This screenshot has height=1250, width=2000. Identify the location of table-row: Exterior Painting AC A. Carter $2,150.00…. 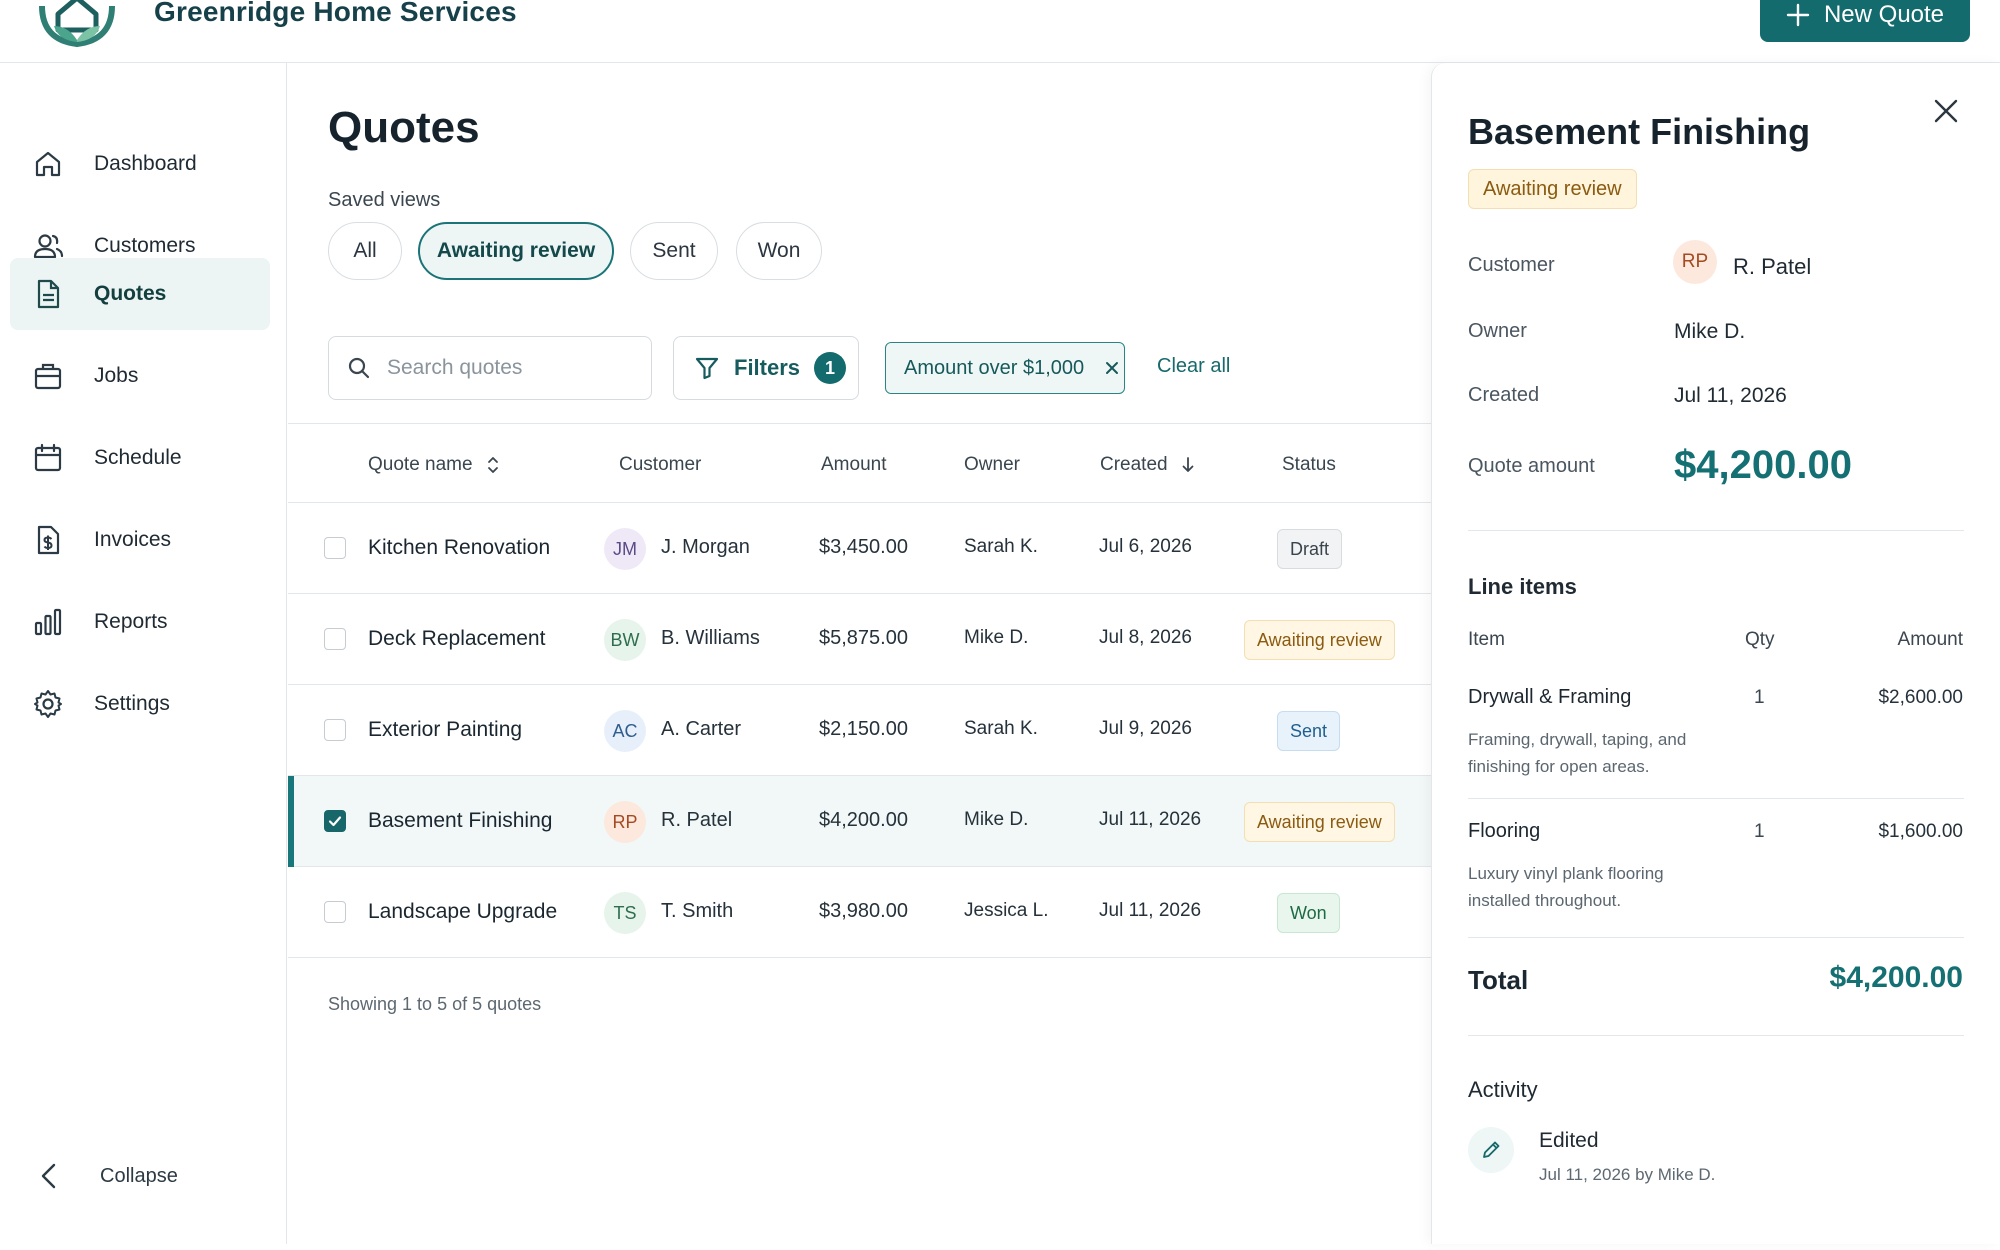
(859, 730).